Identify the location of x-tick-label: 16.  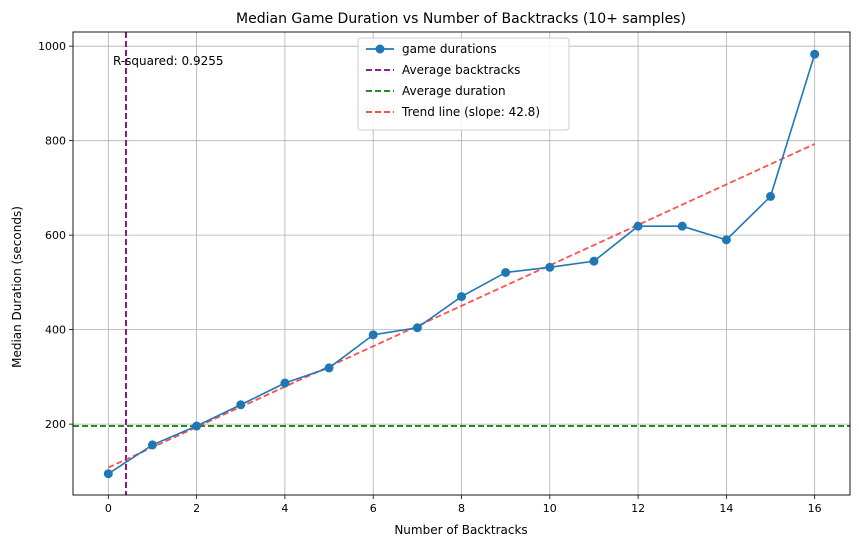
(815, 508).